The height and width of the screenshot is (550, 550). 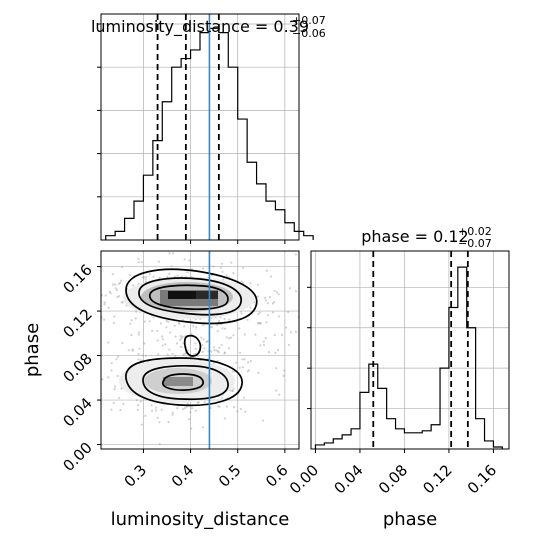 I want to click on phase-x-tick-label-1: 0.04, so click(x=348, y=479).